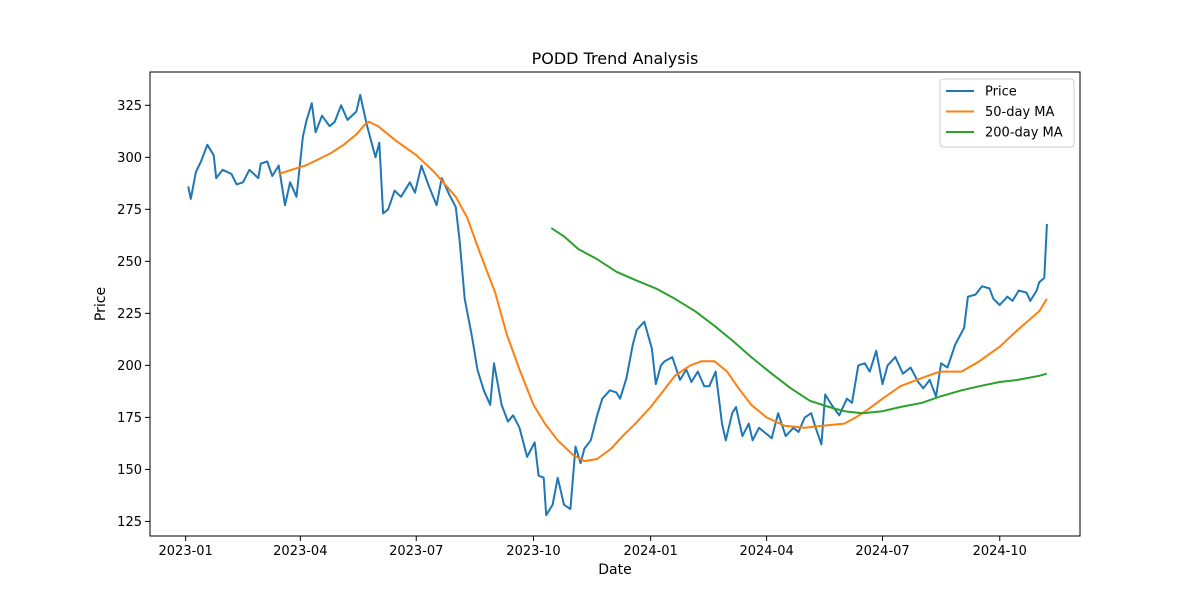 The width and height of the screenshot is (1200, 600). I want to click on x-tick-label: 2023-07, so click(416, 551).